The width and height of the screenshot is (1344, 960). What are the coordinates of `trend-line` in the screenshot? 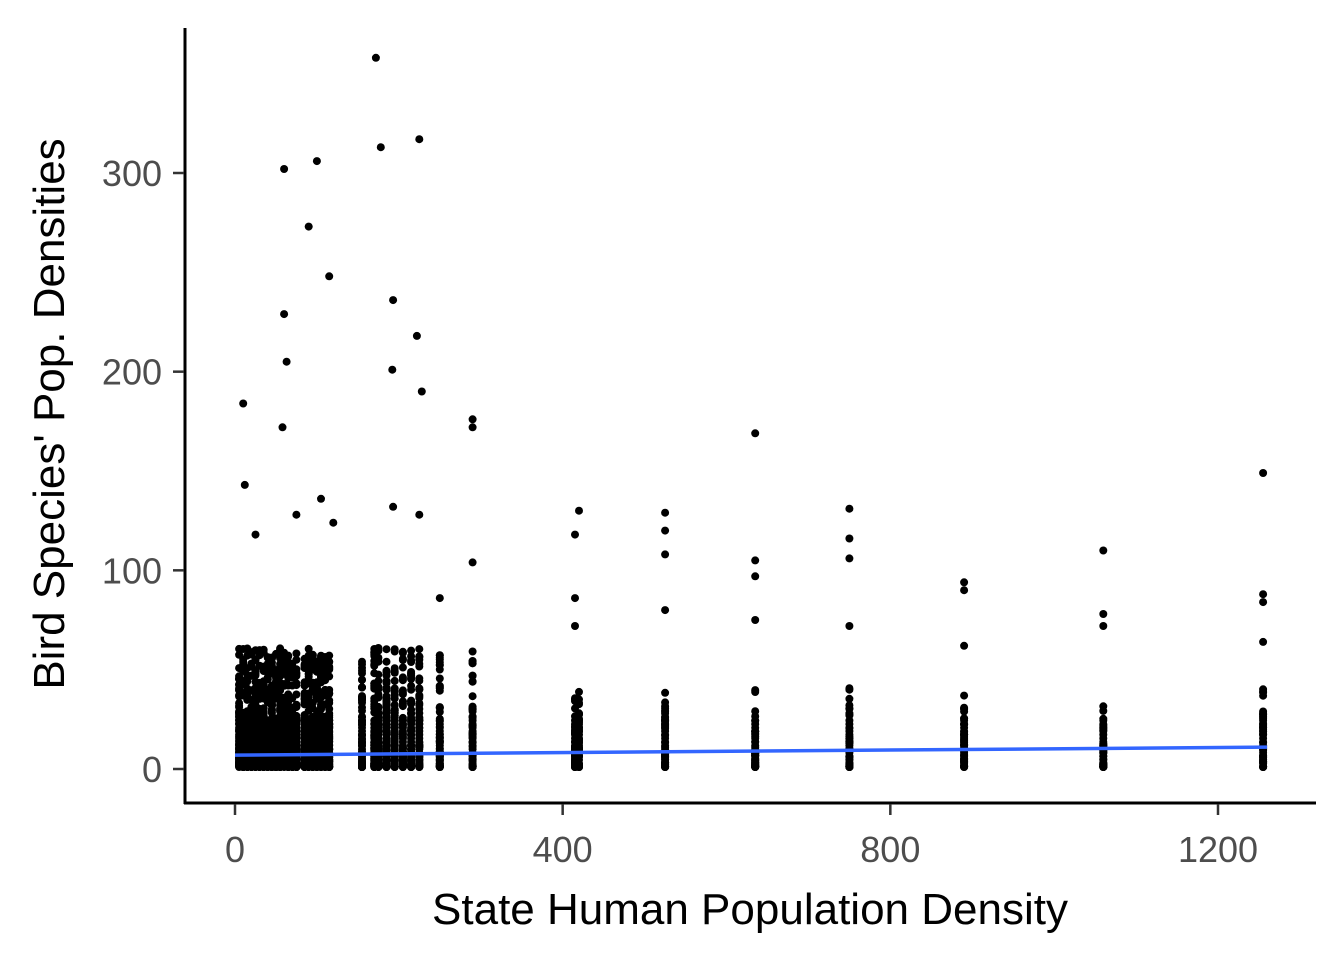 It's located at (751, 751).